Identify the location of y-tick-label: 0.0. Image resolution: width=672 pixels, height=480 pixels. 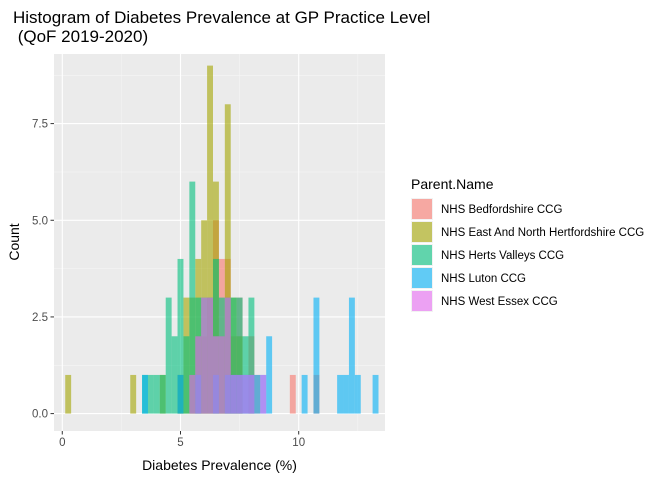
(40, 415).